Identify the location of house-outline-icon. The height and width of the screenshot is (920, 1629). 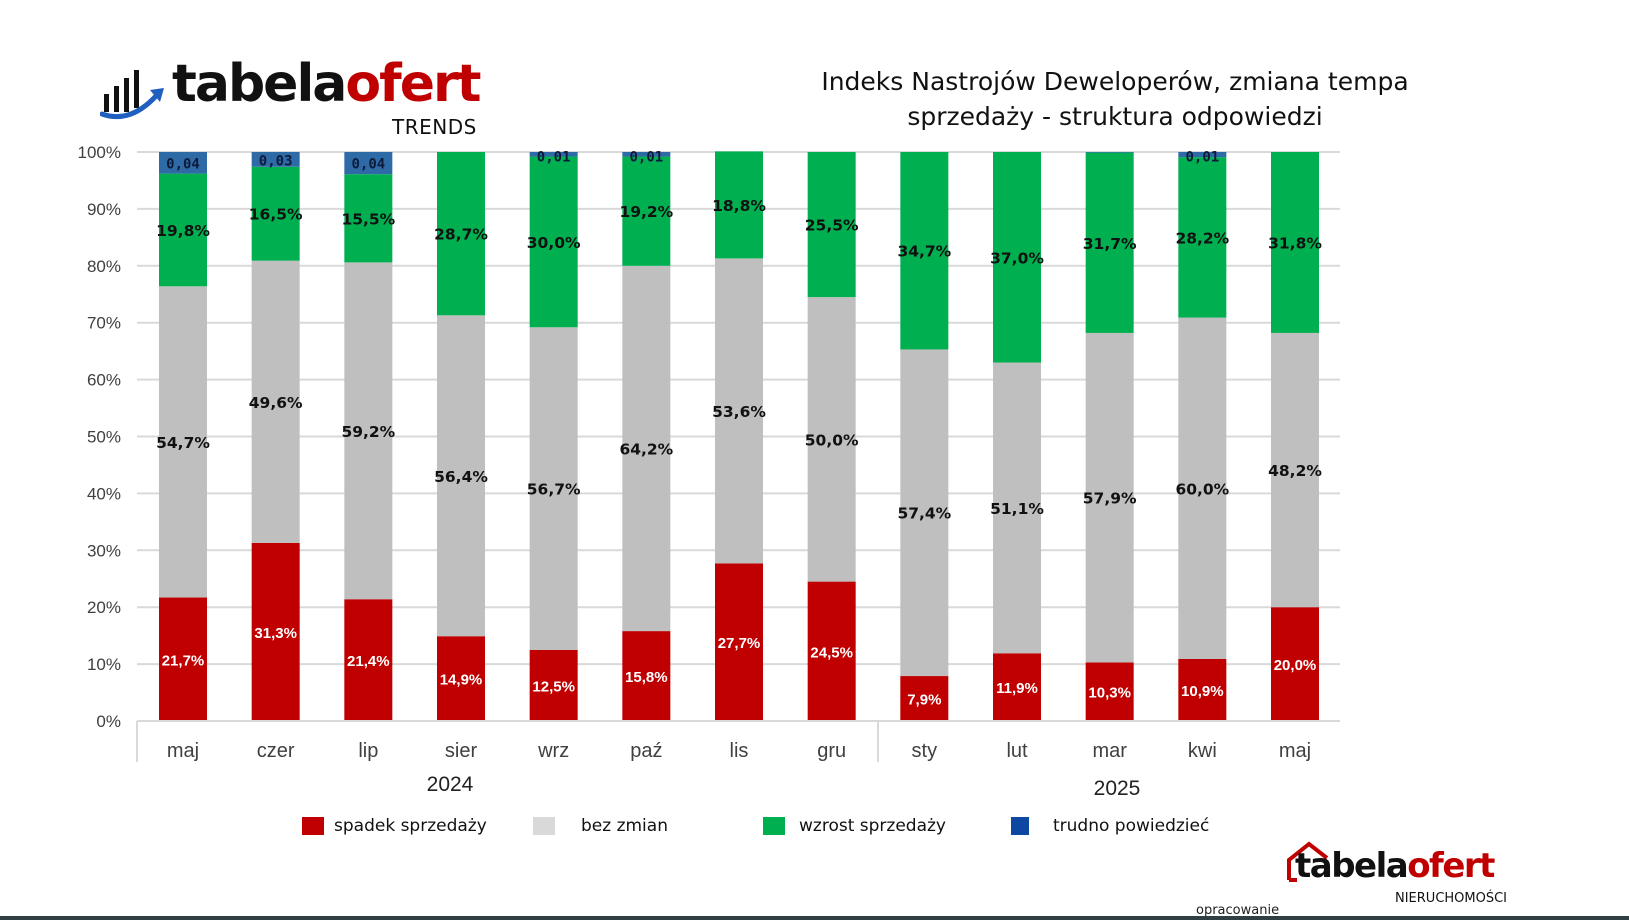
(1308, 861).